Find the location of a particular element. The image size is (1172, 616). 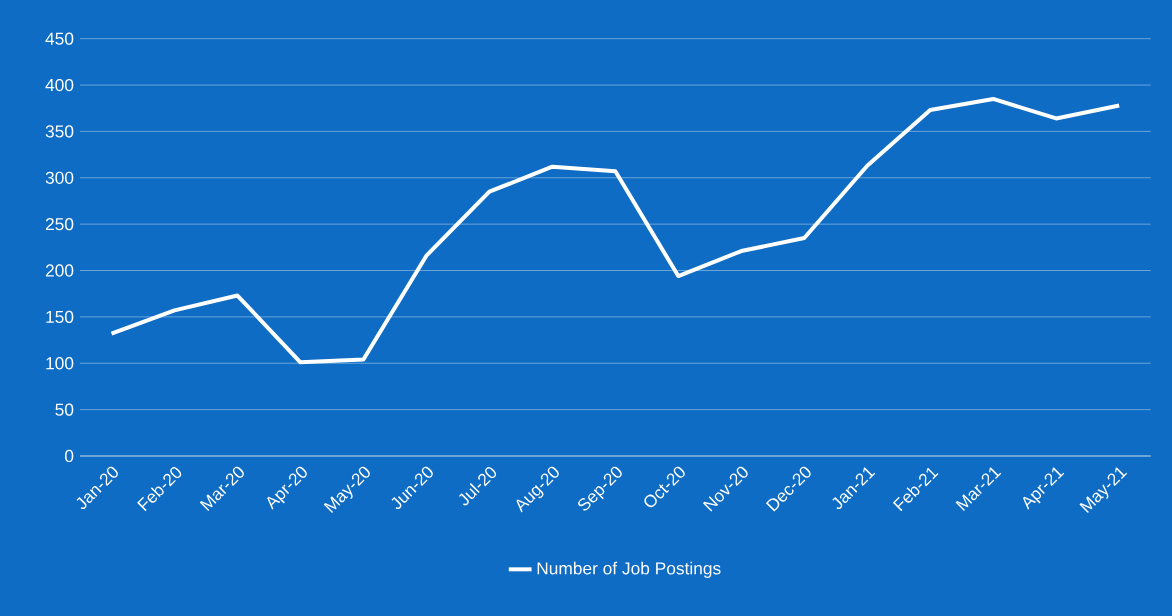

y-tick-label: 100 is located at coordinates (60, 363).